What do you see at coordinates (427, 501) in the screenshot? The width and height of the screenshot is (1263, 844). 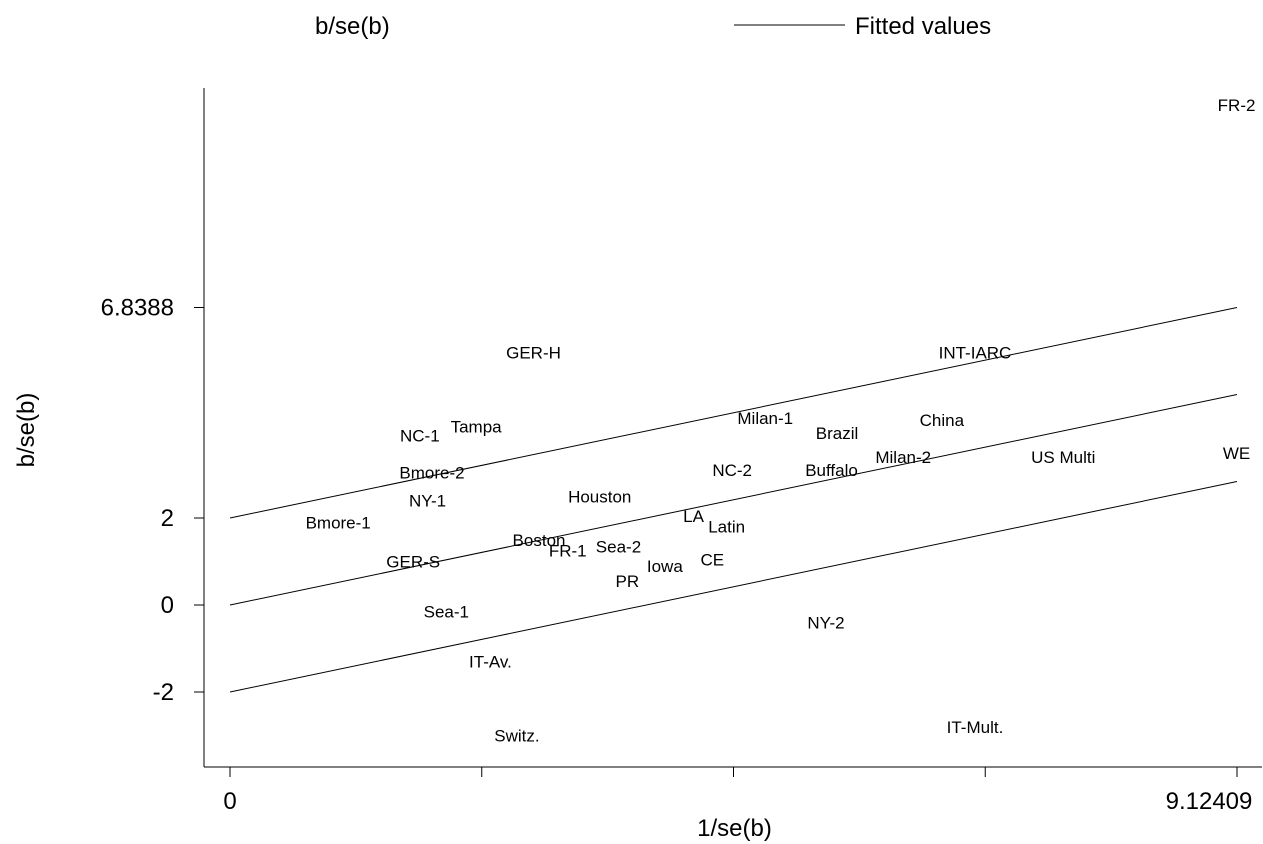 I see `point-label-ny-1: NY-1` at bounding box center [427, 501].